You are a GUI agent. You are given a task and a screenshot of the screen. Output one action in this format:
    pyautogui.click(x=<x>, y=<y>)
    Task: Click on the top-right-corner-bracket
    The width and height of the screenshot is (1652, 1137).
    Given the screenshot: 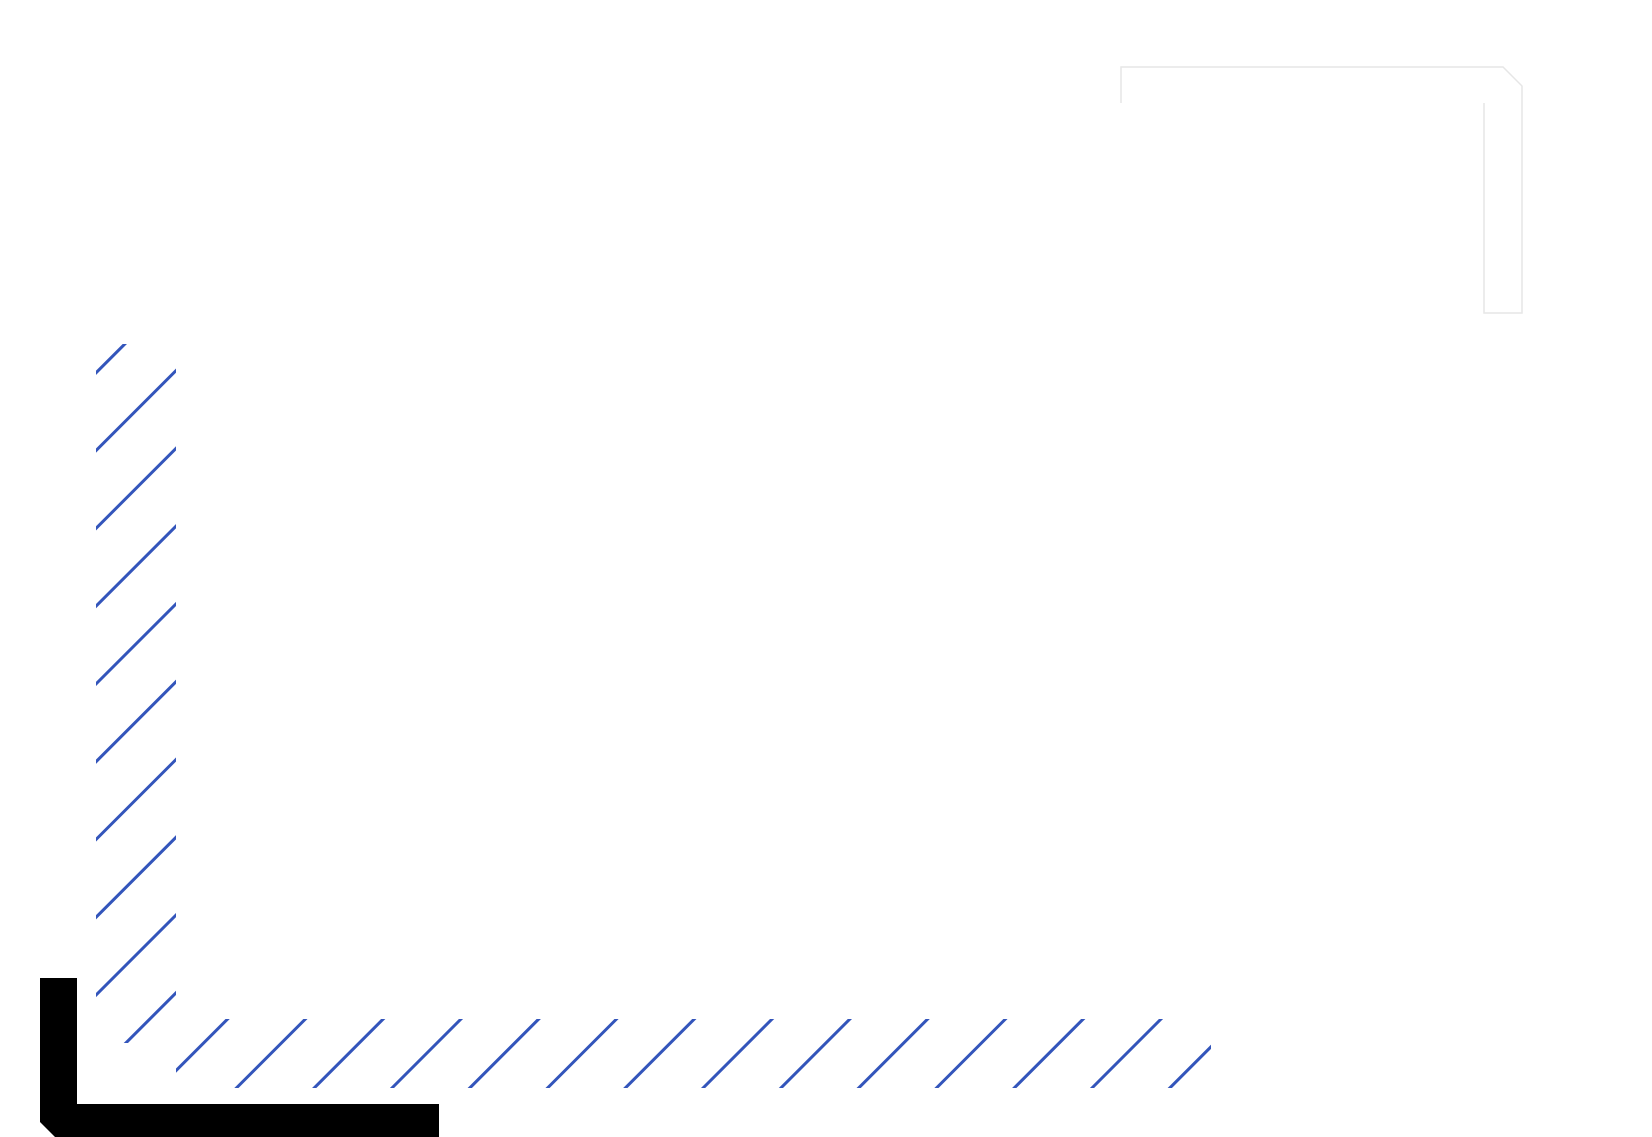 What is the action you would take?
    pyautogui.click(x=1321, y=190)
    